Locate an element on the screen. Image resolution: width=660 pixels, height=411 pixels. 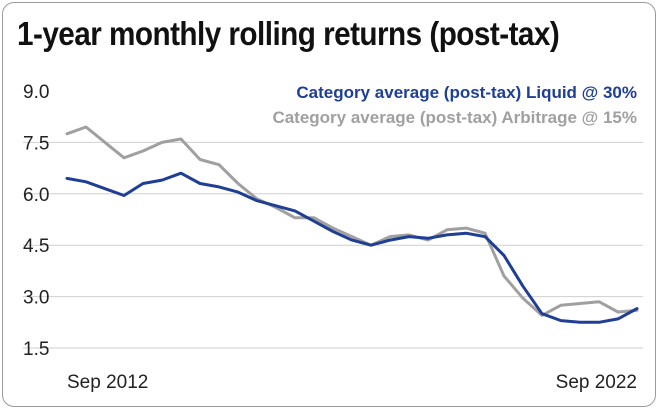
legend-entry: Category average (post-tax) Liquid @ 30% is located at coordinates (466, 92).